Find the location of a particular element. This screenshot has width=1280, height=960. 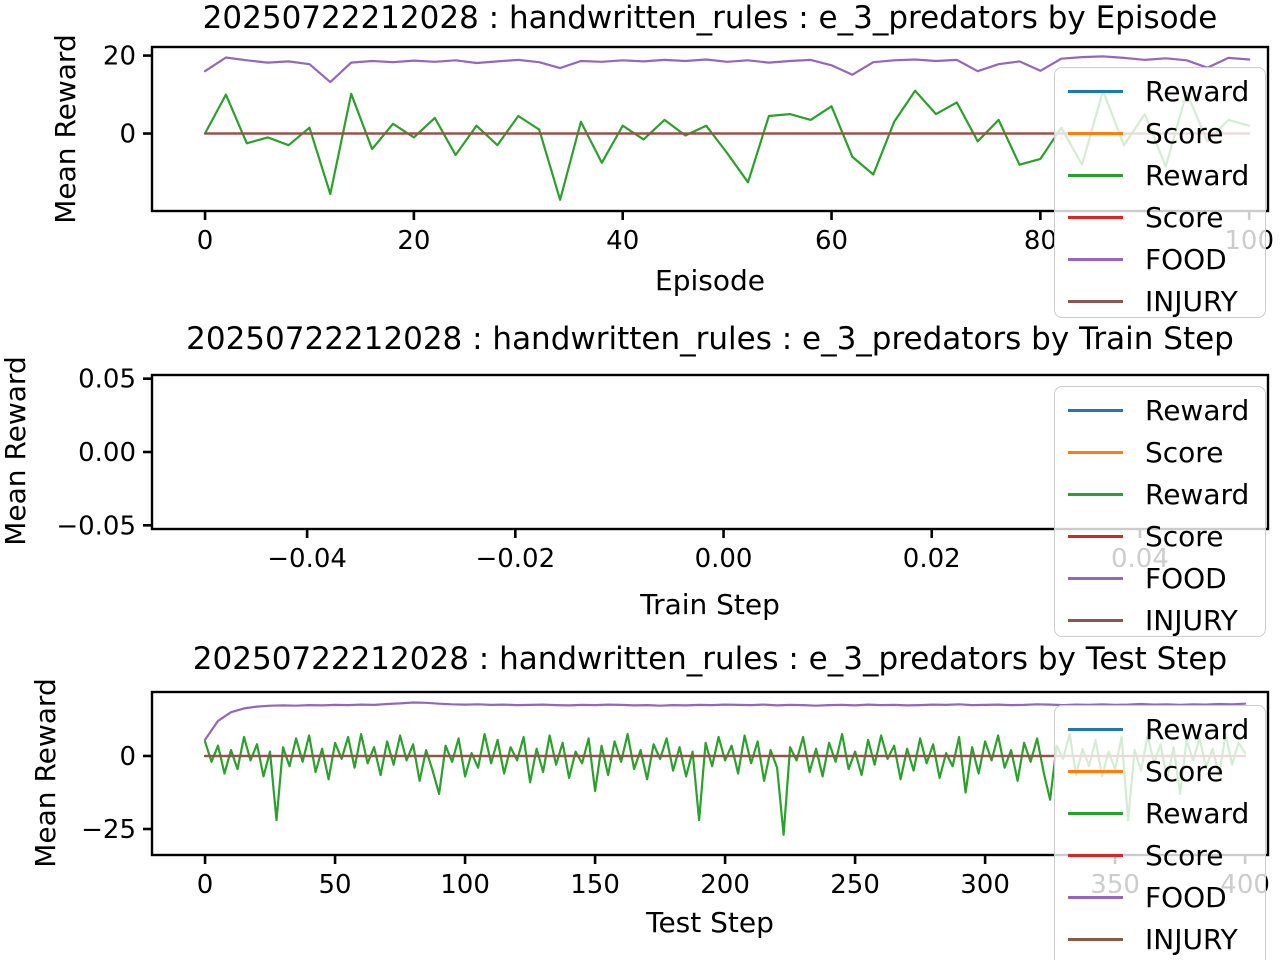

tick-label: 80 is located at coordinates (1040, 241).